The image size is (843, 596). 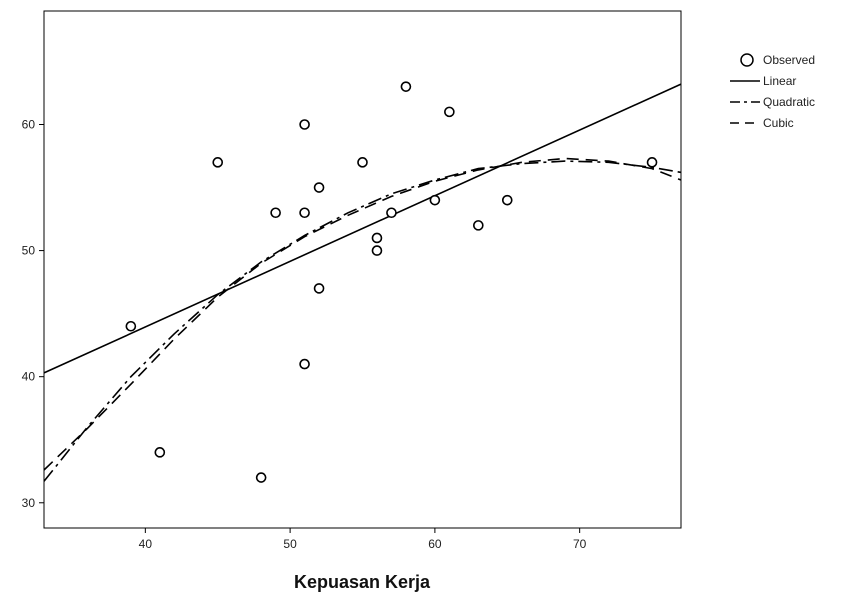 I want to click on legend-label: Cubic, so click(x=778, y=123).